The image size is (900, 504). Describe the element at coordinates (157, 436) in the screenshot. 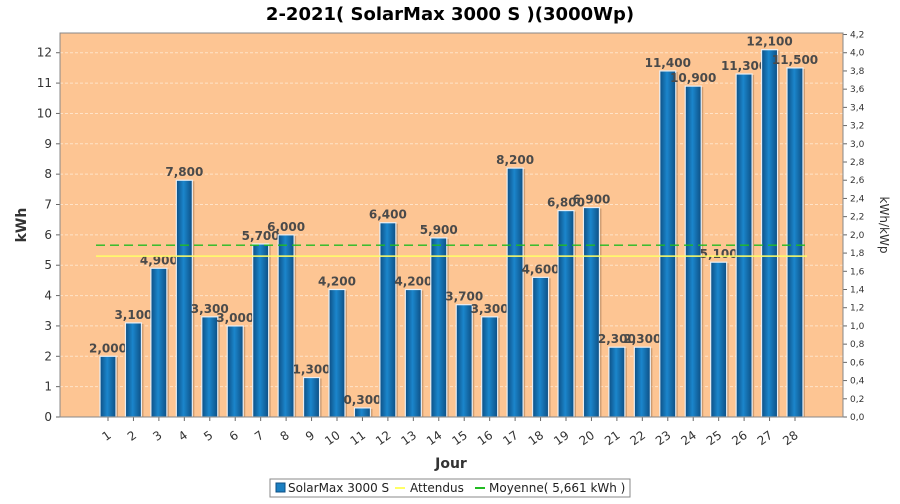

I see `x-tick-label: 3` at that location.